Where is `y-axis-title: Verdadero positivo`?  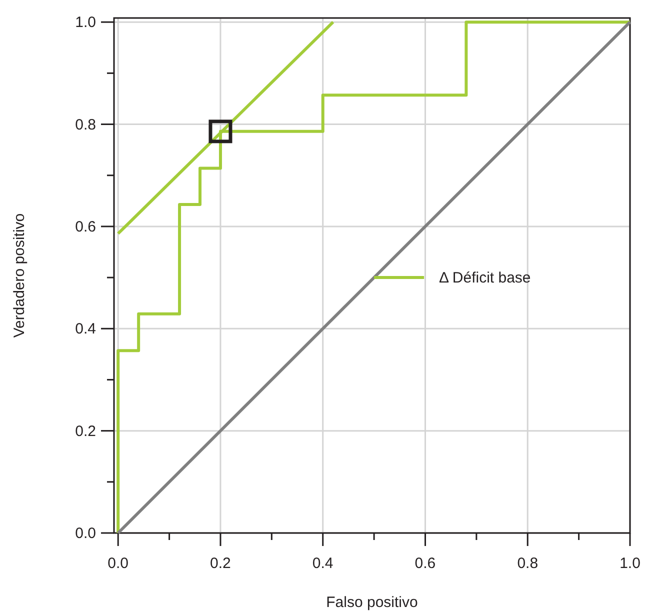 y-axis-title: Verdadero positivo is located at coordinates (19, 275).